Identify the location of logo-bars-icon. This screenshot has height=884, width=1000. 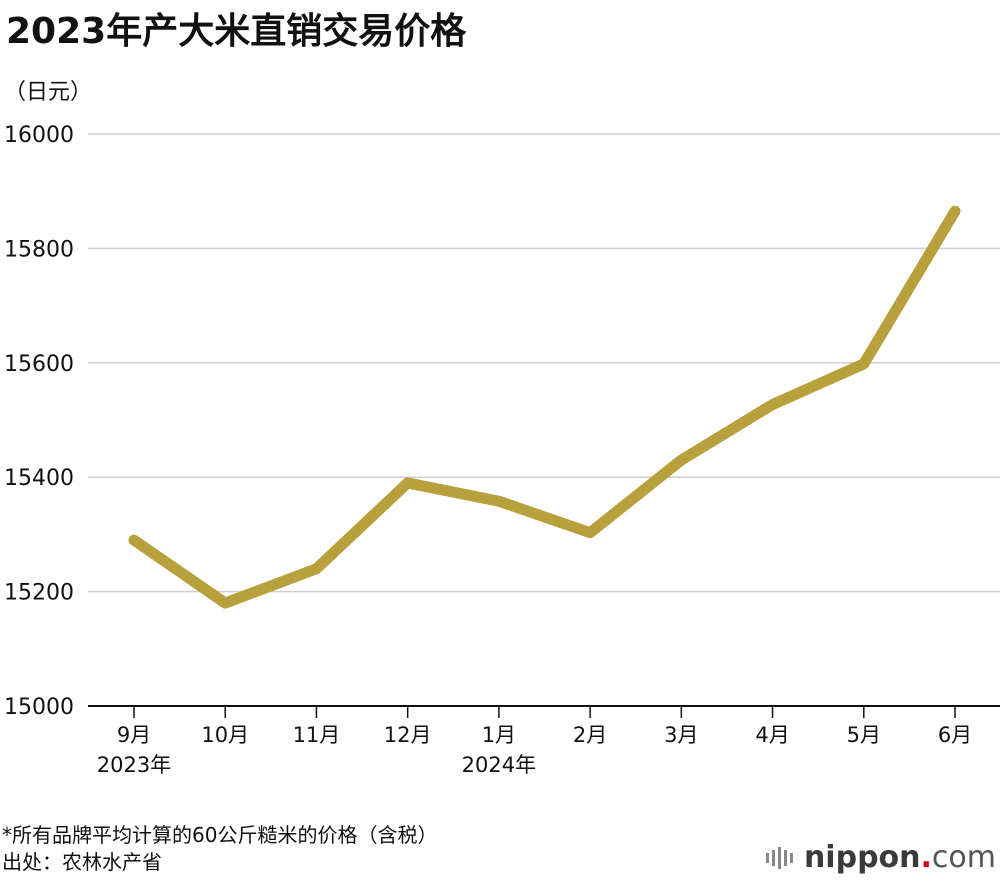
(780, 857).